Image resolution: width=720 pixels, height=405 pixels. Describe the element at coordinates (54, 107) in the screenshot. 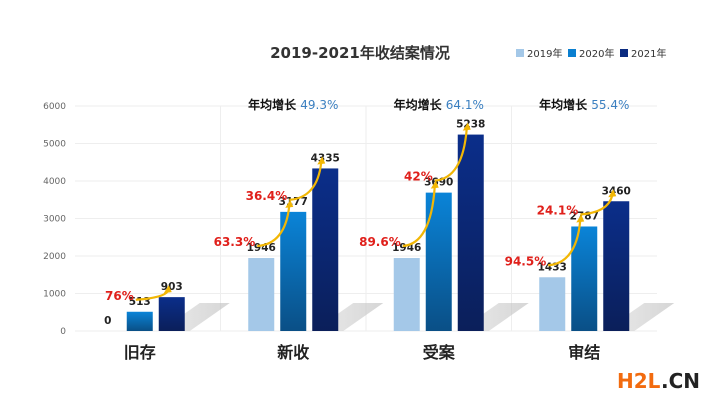

I see `y-tick-label: 6000` at that location.